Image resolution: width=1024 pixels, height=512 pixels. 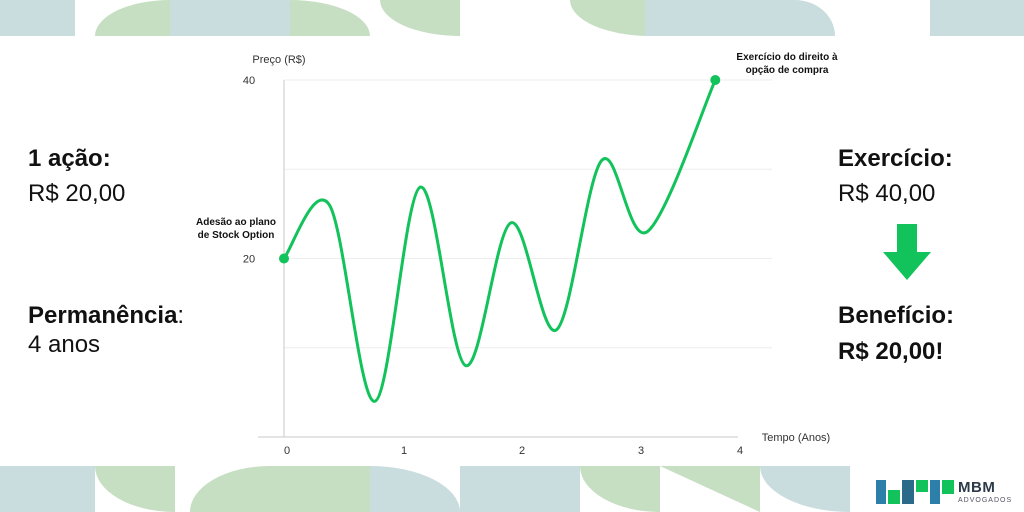 What do you see at coordinates (896, 315) in the screenshot?
I see `benefit-label: Benefício:` at bounding box center [896, 315].